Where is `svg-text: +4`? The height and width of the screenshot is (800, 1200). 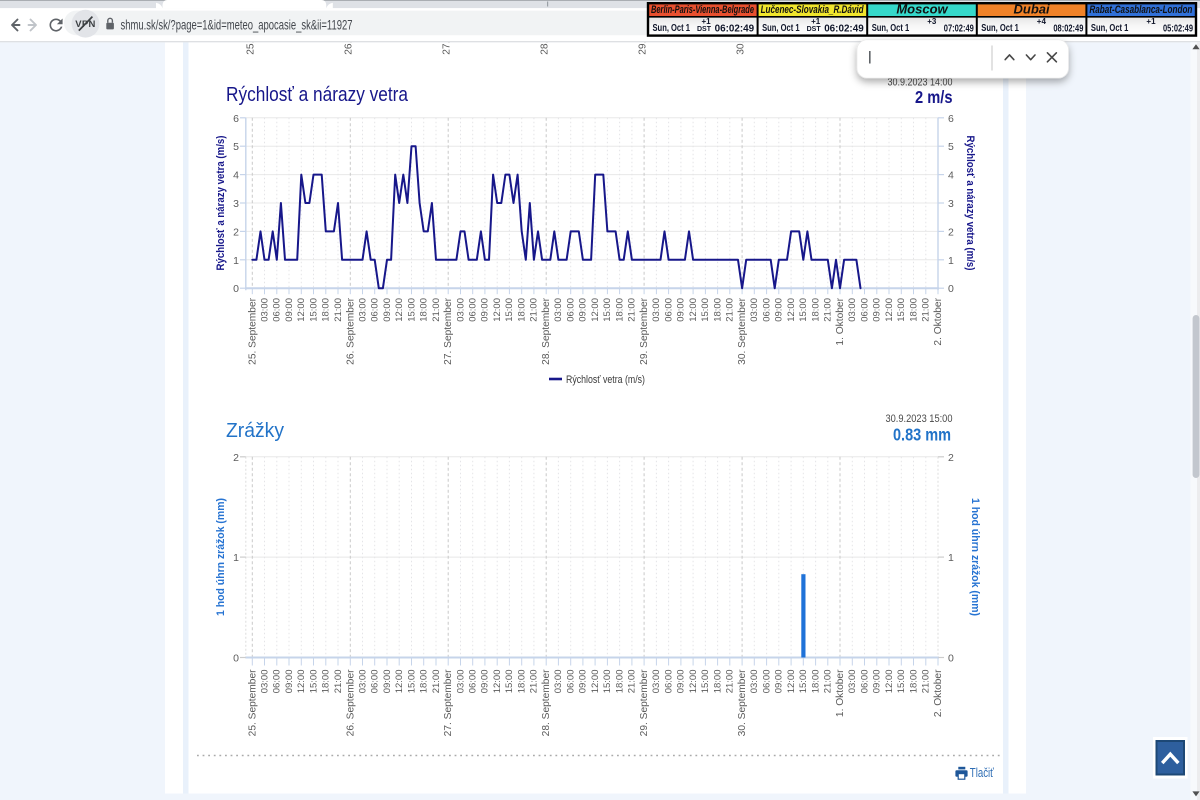
svg-text: +4 is located at coordinates (1042, 21).